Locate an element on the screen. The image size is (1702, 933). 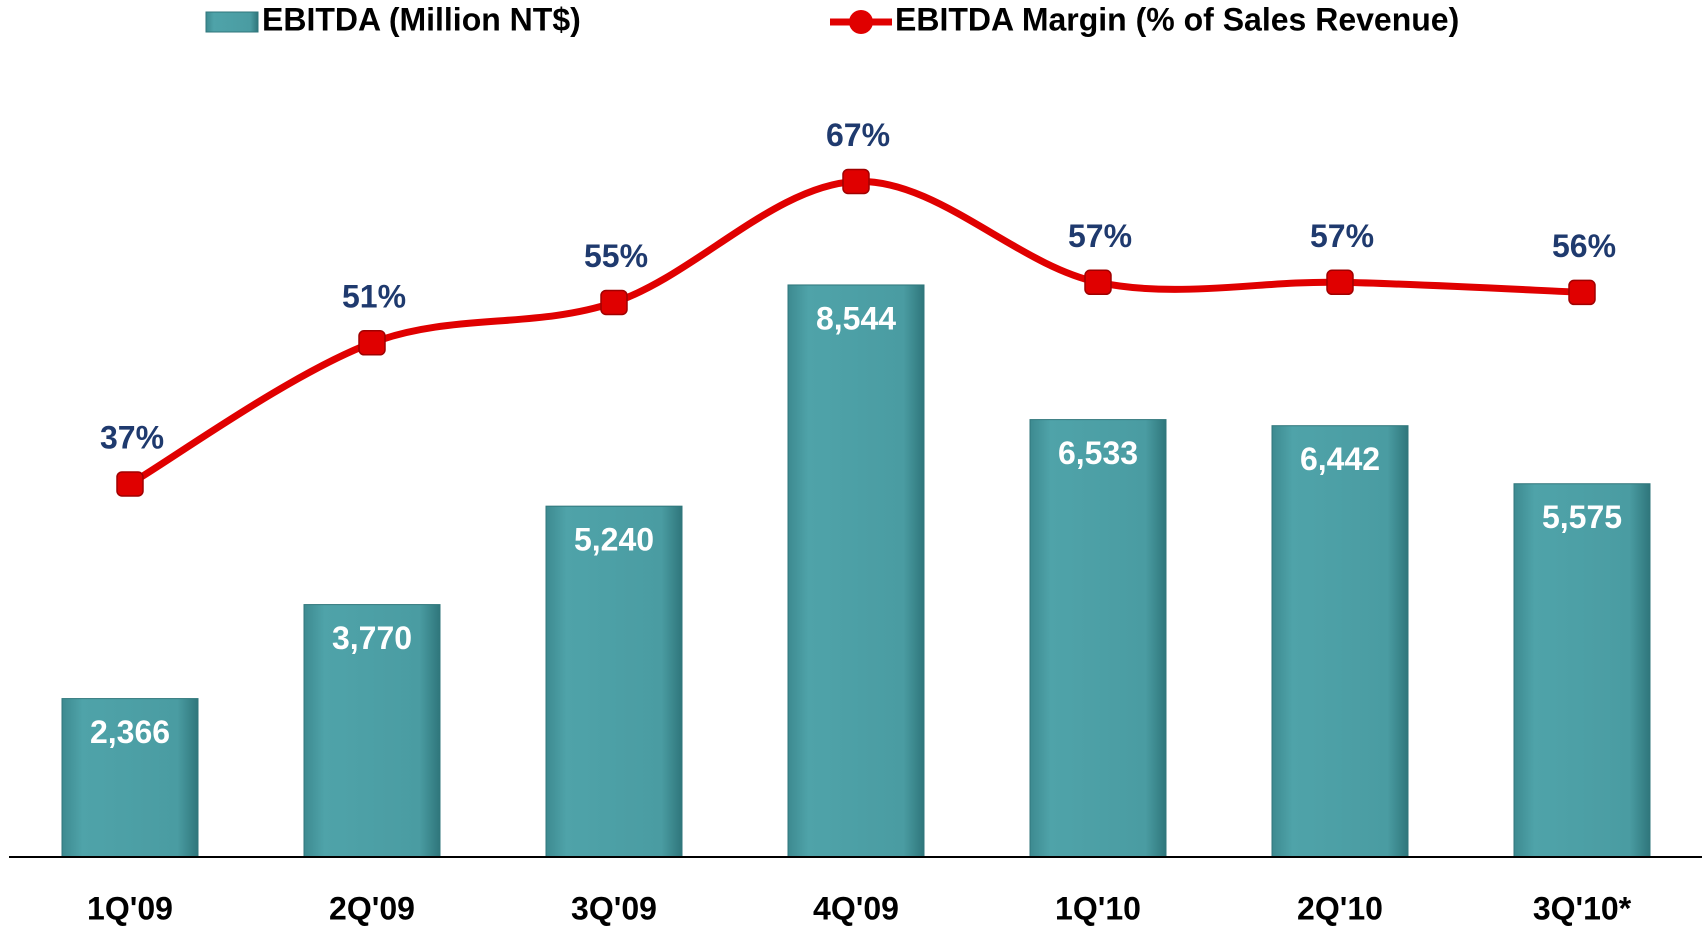
x-tick-label: 3Q'10* is located at coordinates (1582, 908).